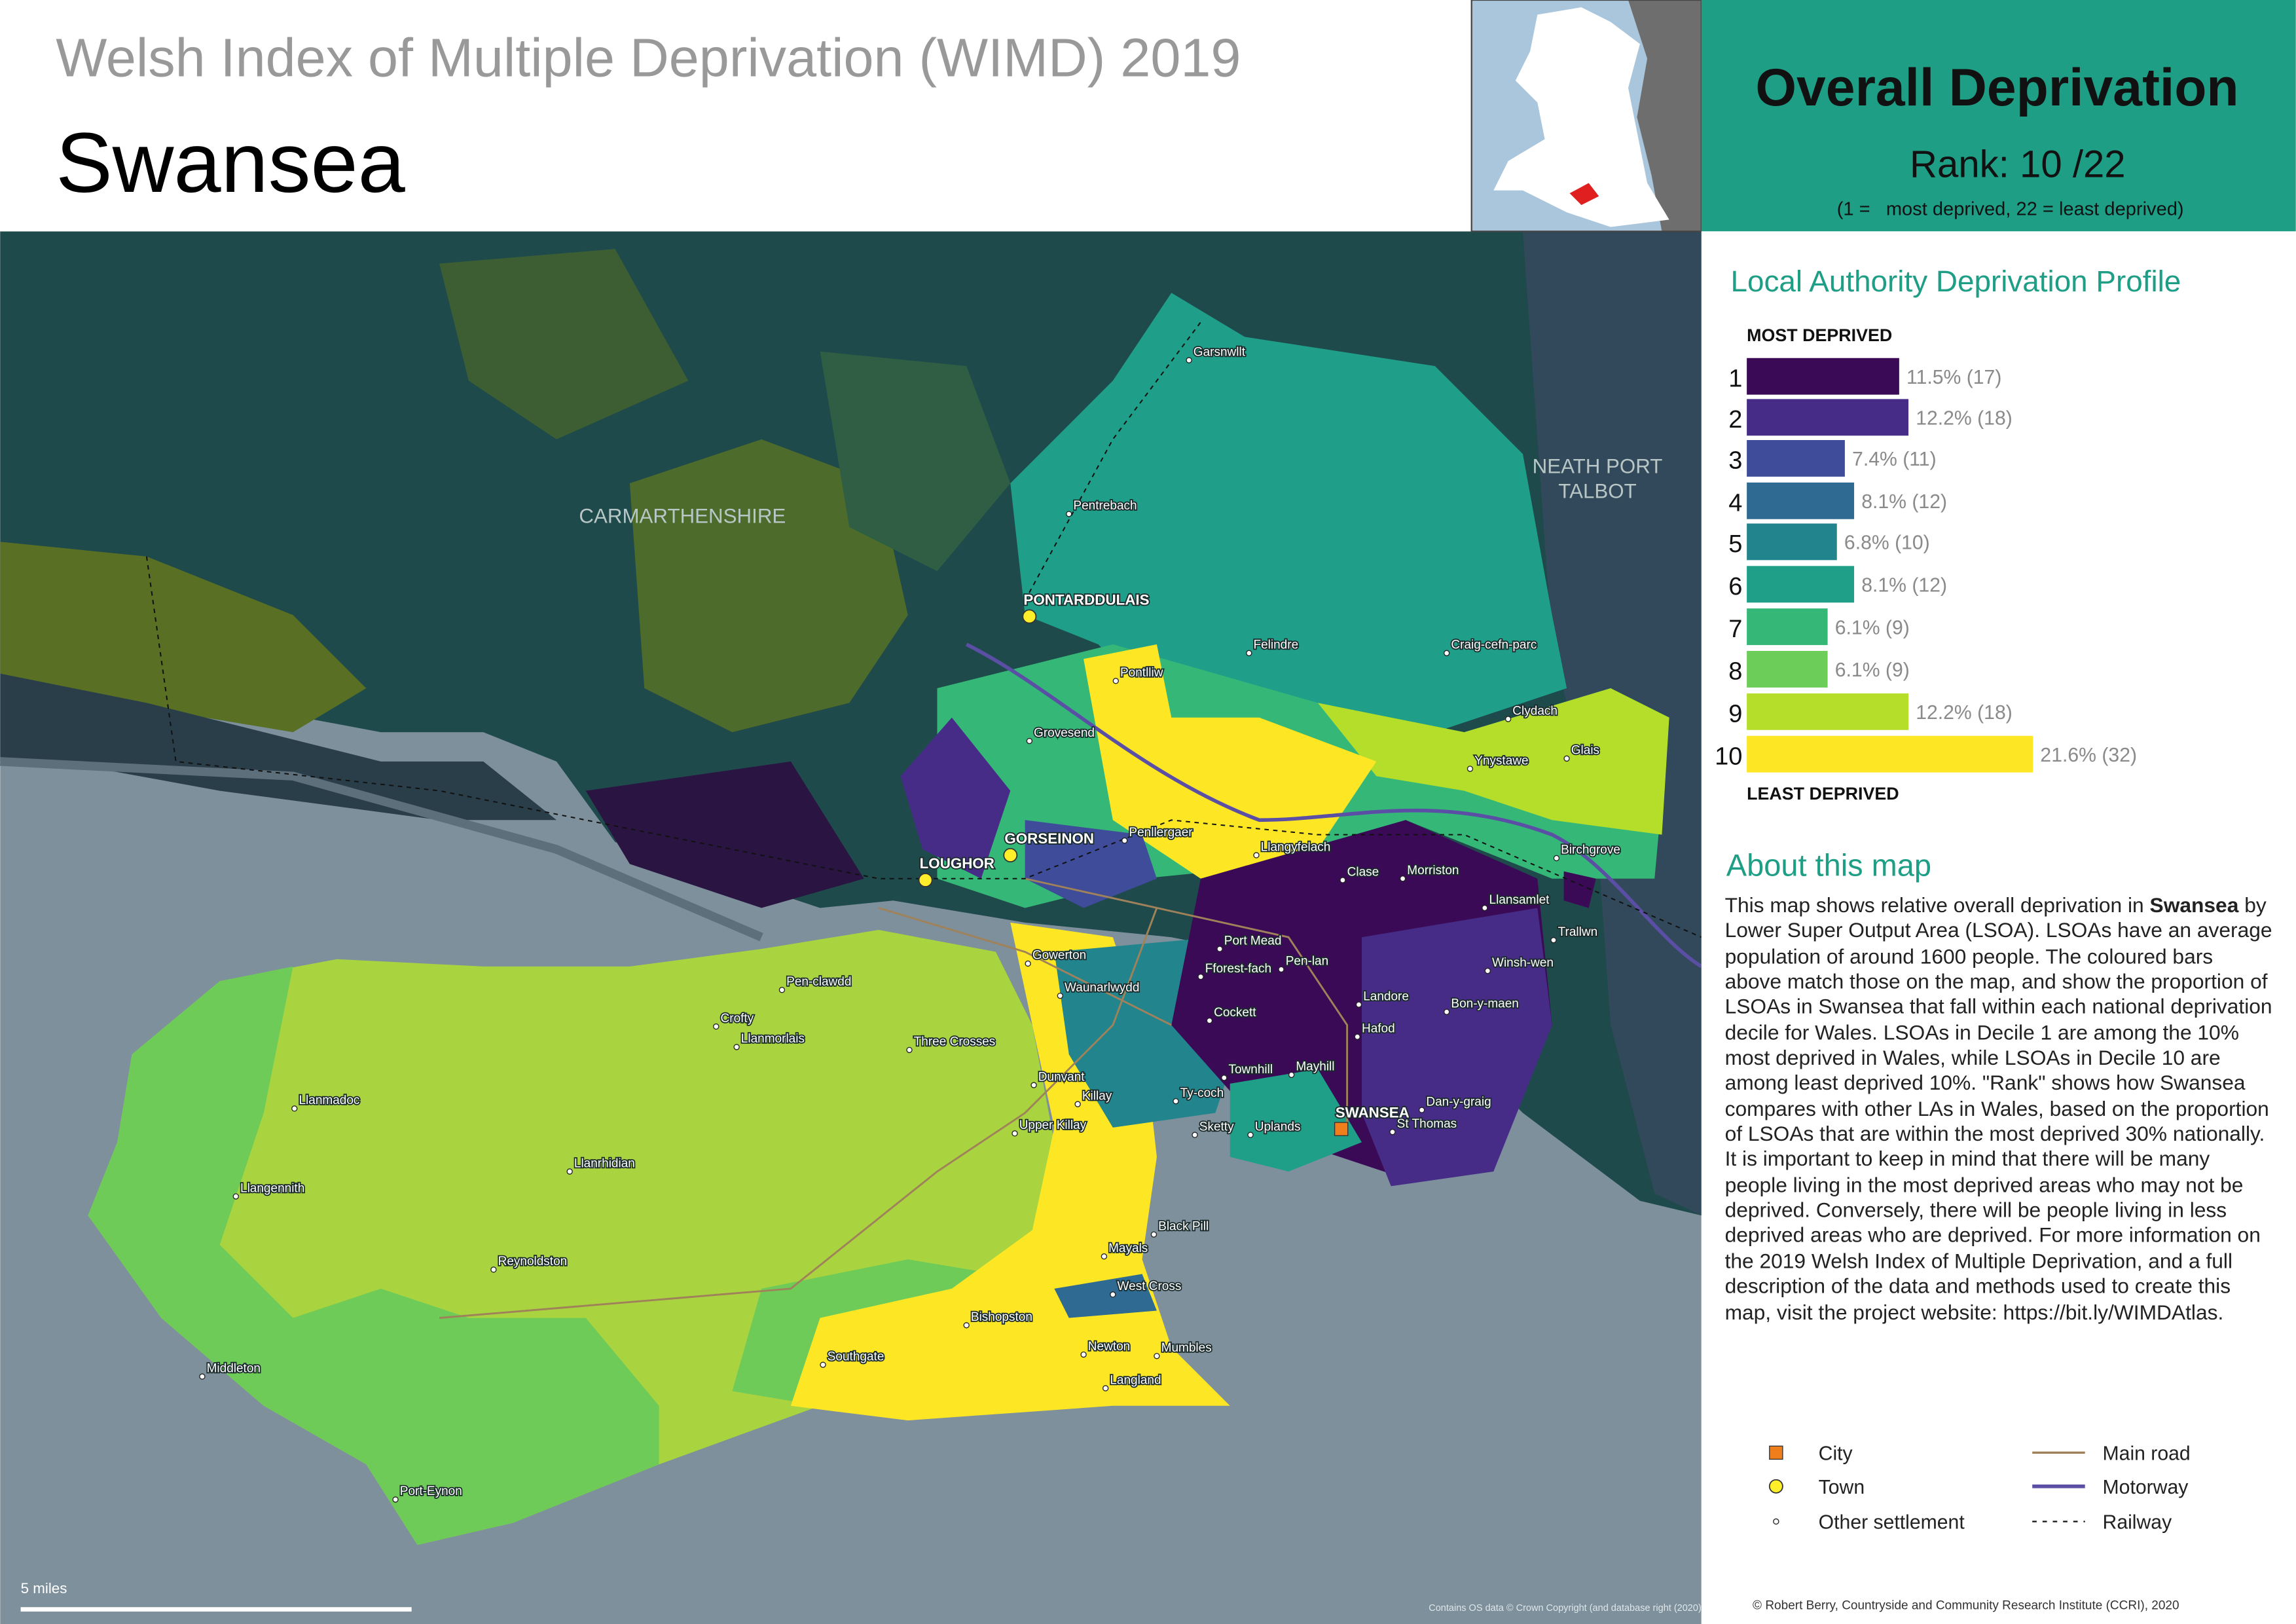 This screenshot has height=1624, width=2296. Describe the element at coordinates (1097, 1096) in the screenshot. I see `place-label: Killay` at that location.